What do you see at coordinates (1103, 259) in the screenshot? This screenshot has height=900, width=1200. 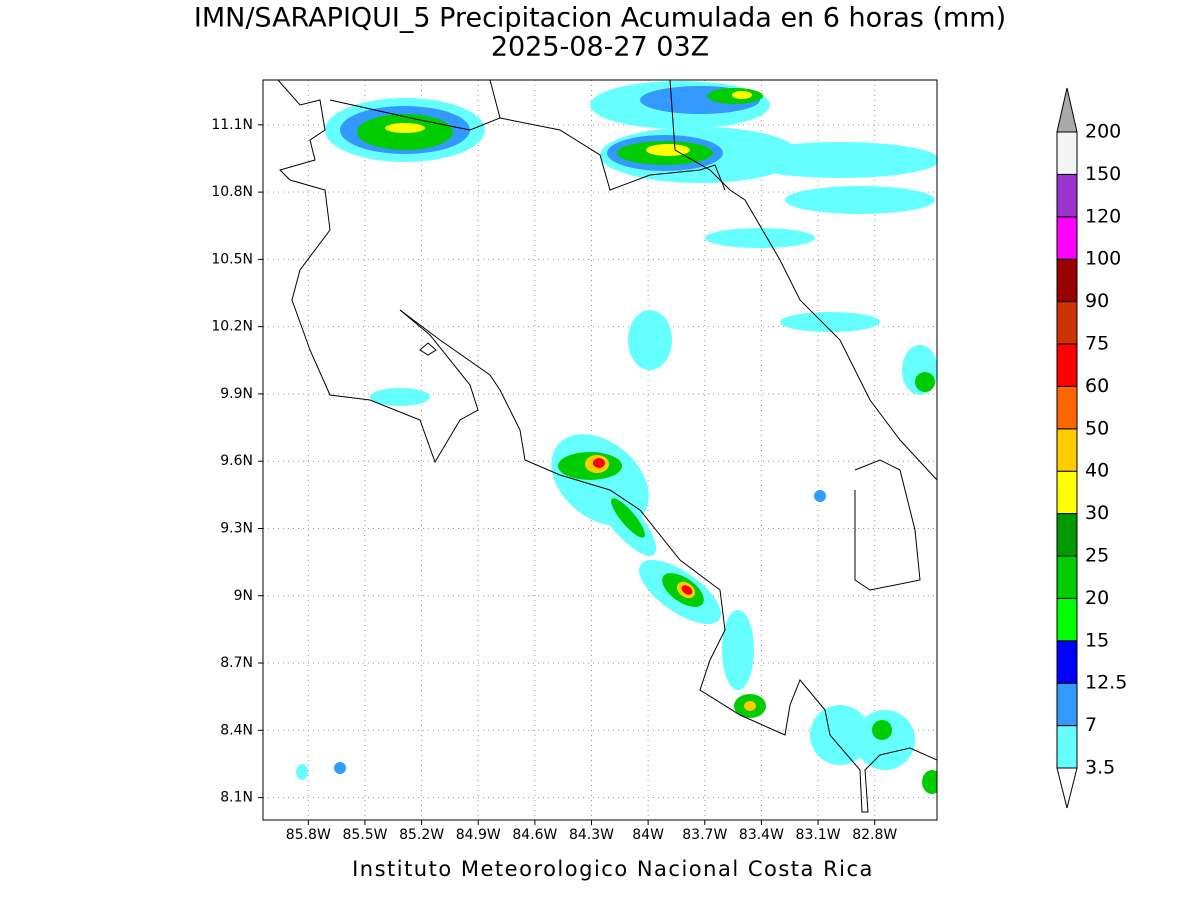 I see `colorbar-label: 100` at bounding box center [1103, 259].